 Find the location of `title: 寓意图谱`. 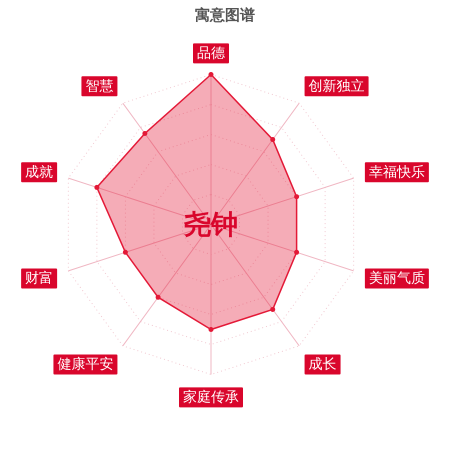

title: 寓意图谱 is located at coordinates (225, 15).